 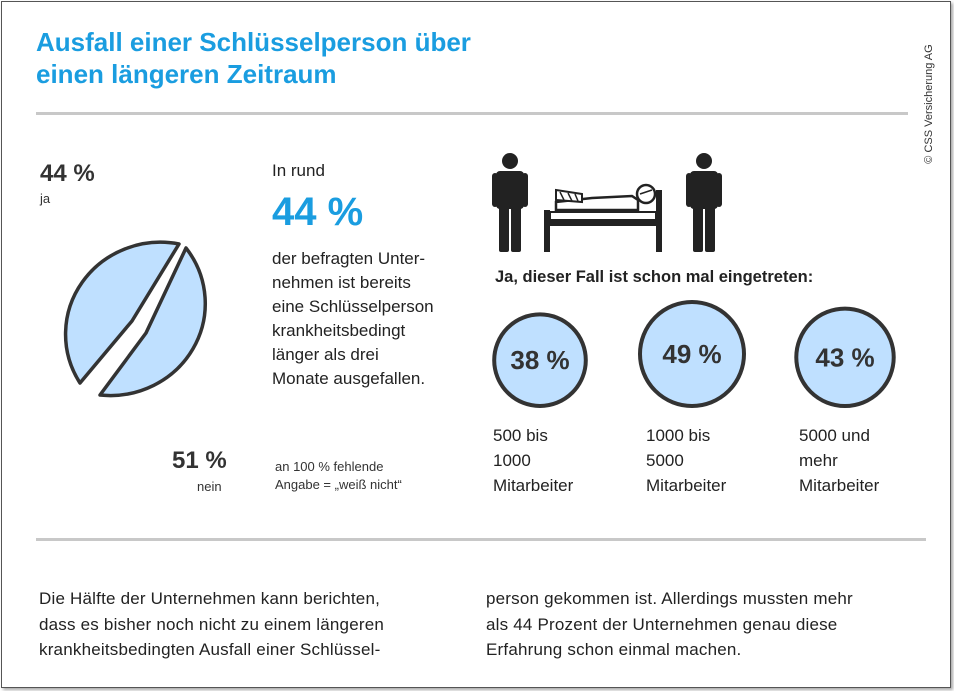 I want to click on copyright-text: © CSS Versicherung AG, so click(x=929, y=104).